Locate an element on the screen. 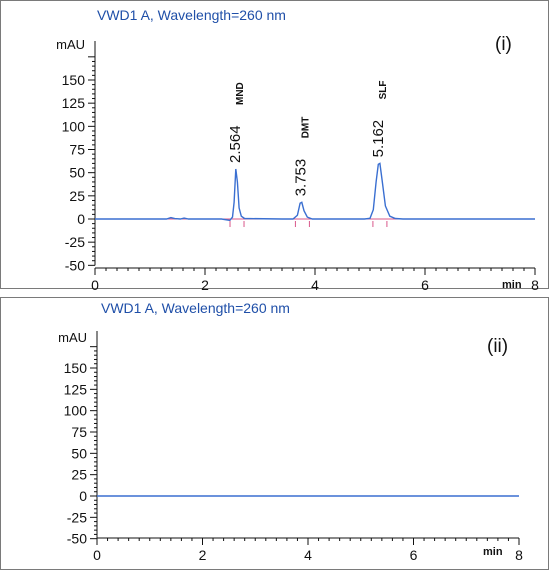  peak-name-label: MND is located at coordinates (240, 93).